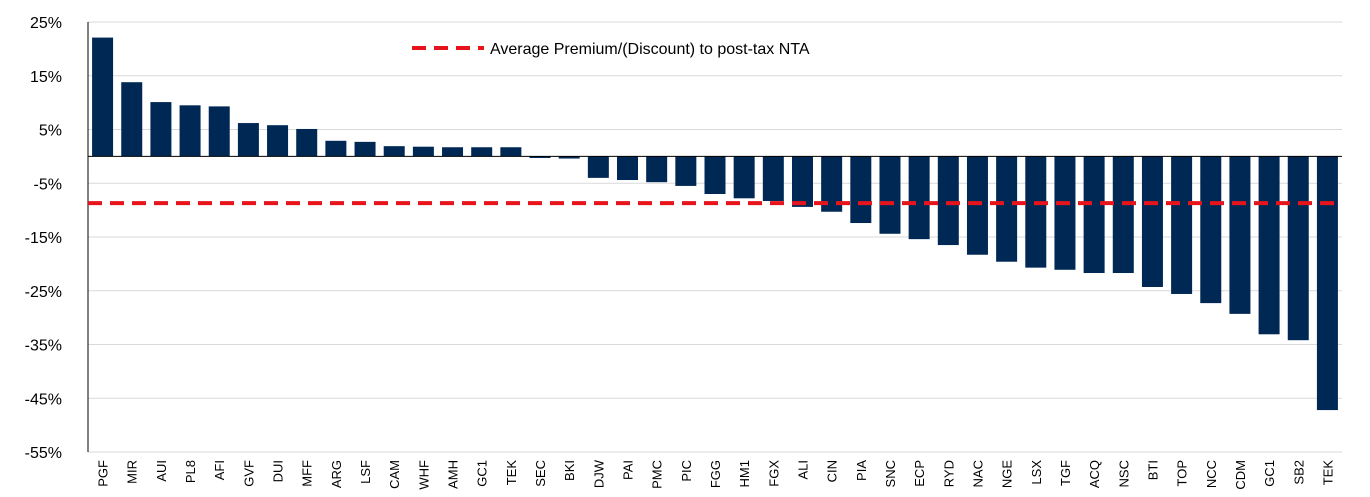 Image resolution: width=1370 pixels, height=497 pixels. I want to click on y-tick-label: 5%, so click(50, 131).